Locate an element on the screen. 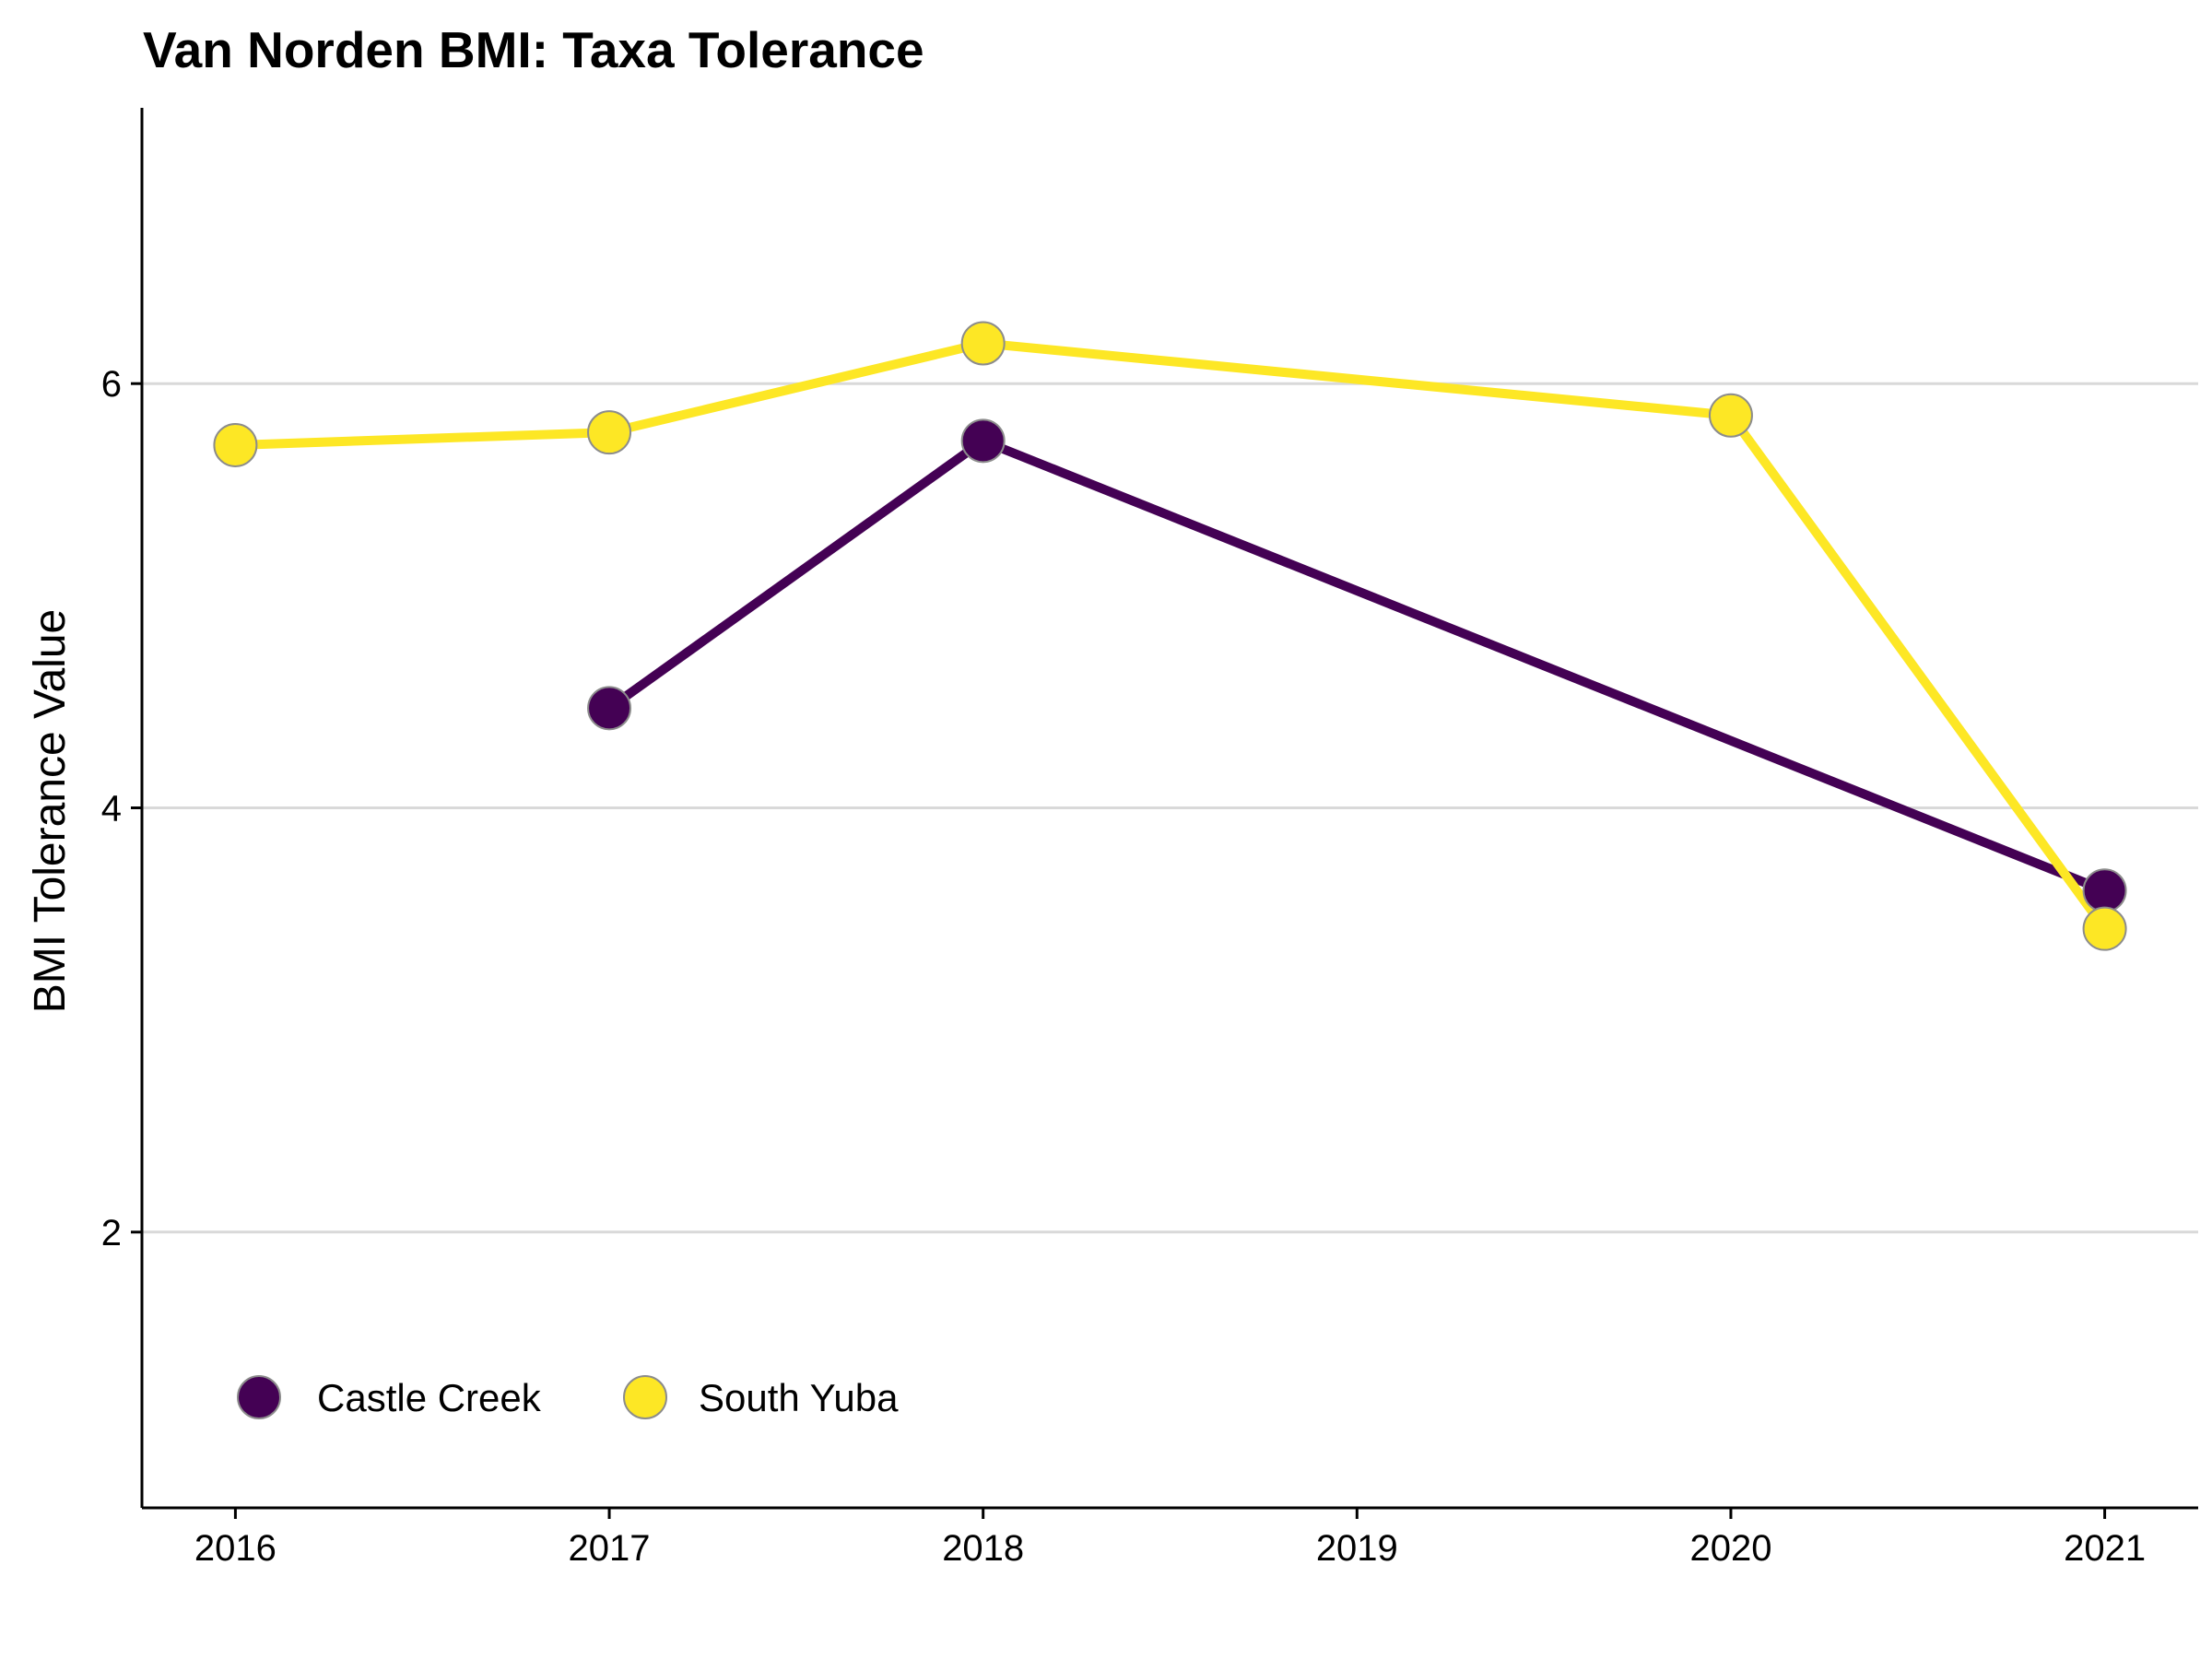  x-tick-label-2019: 2019 is located at coordinates (1357, 1548).